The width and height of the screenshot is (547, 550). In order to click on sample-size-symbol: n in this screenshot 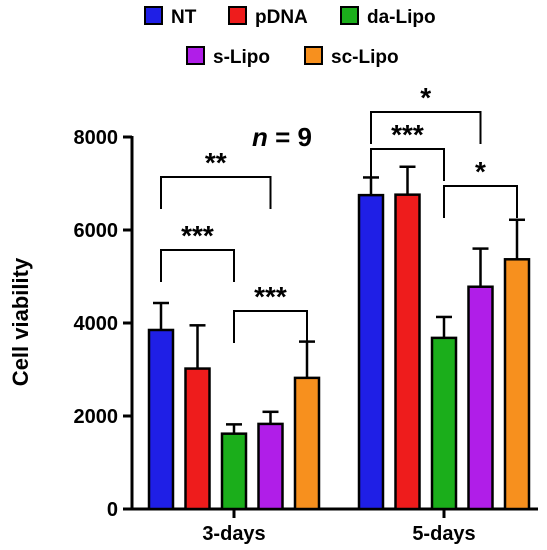, I will do `click(260, 137)`.